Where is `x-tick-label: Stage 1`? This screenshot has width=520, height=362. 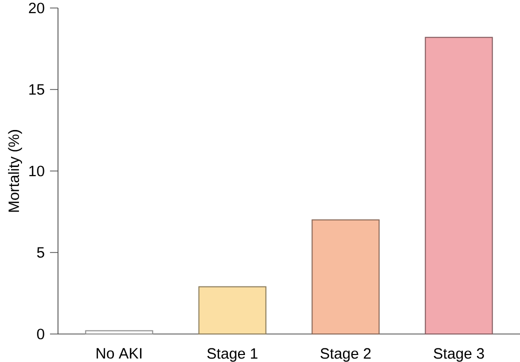
x-tick-label: Stage 1 is located at coordinates (232, 355).